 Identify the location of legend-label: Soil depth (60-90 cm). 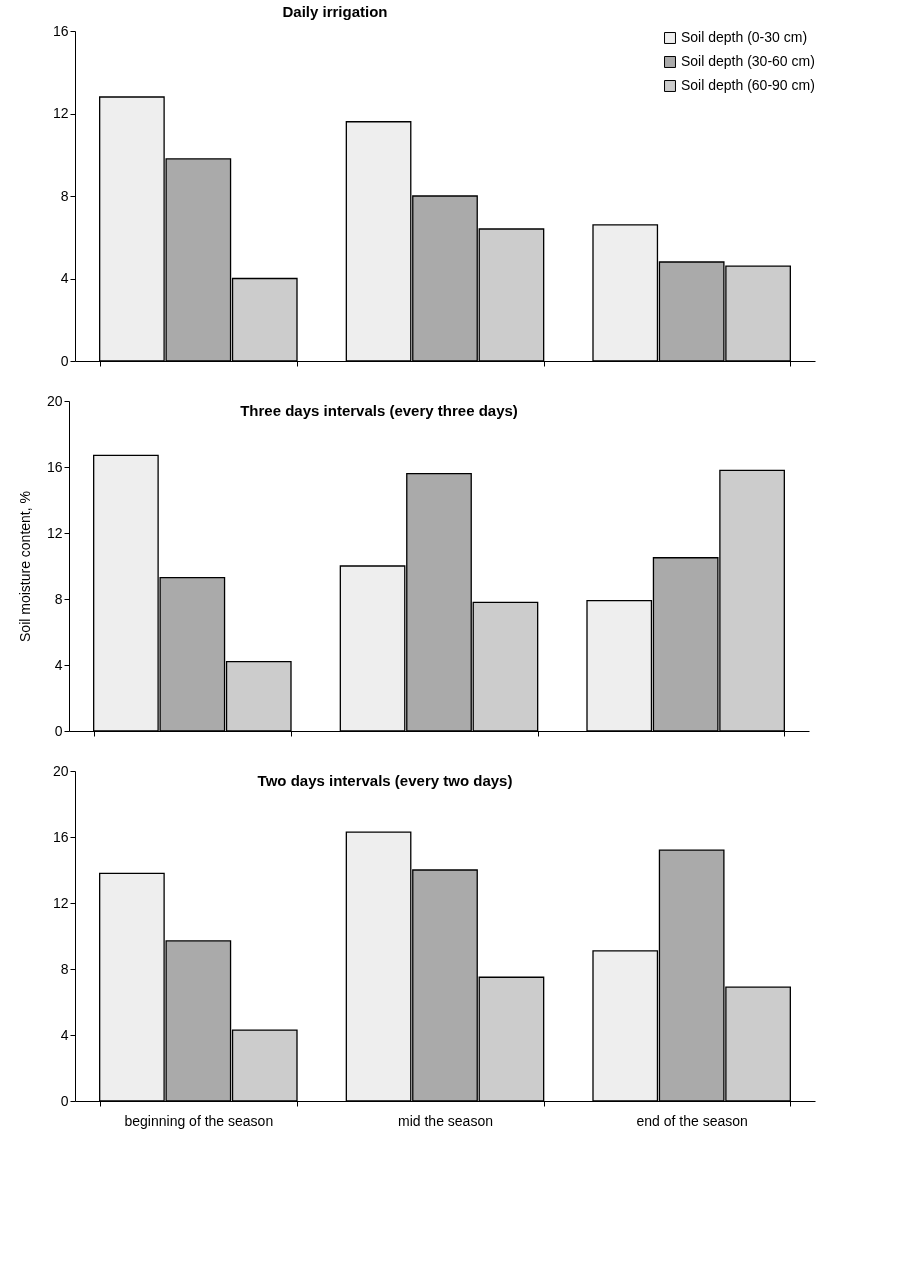
(748, 85).